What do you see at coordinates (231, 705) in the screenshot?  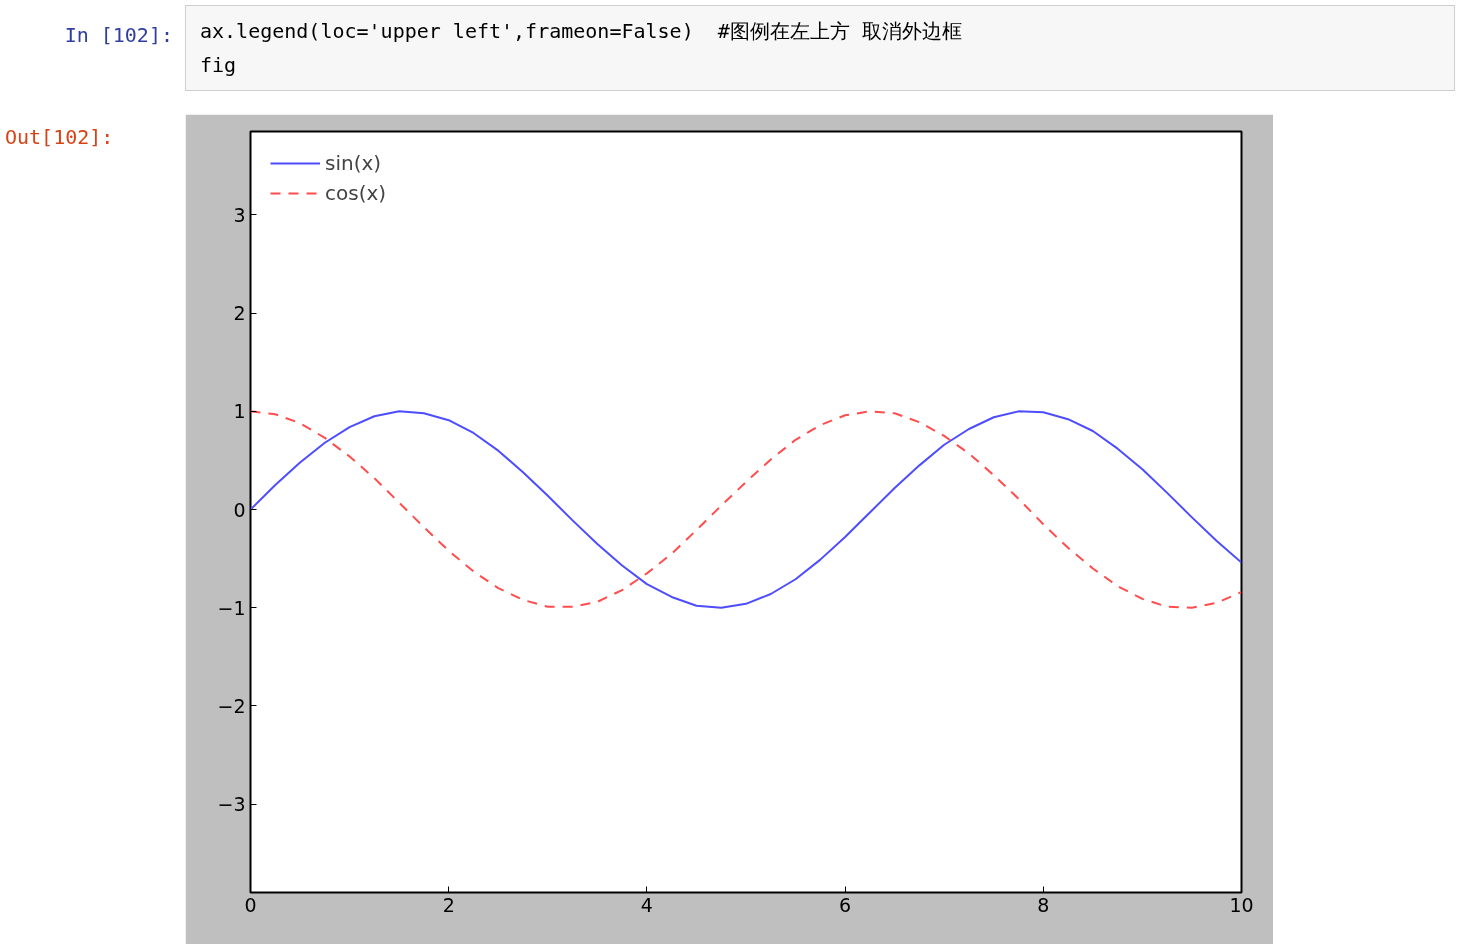 I see `y-tick-label: −2` at bounding box center [231, 705].